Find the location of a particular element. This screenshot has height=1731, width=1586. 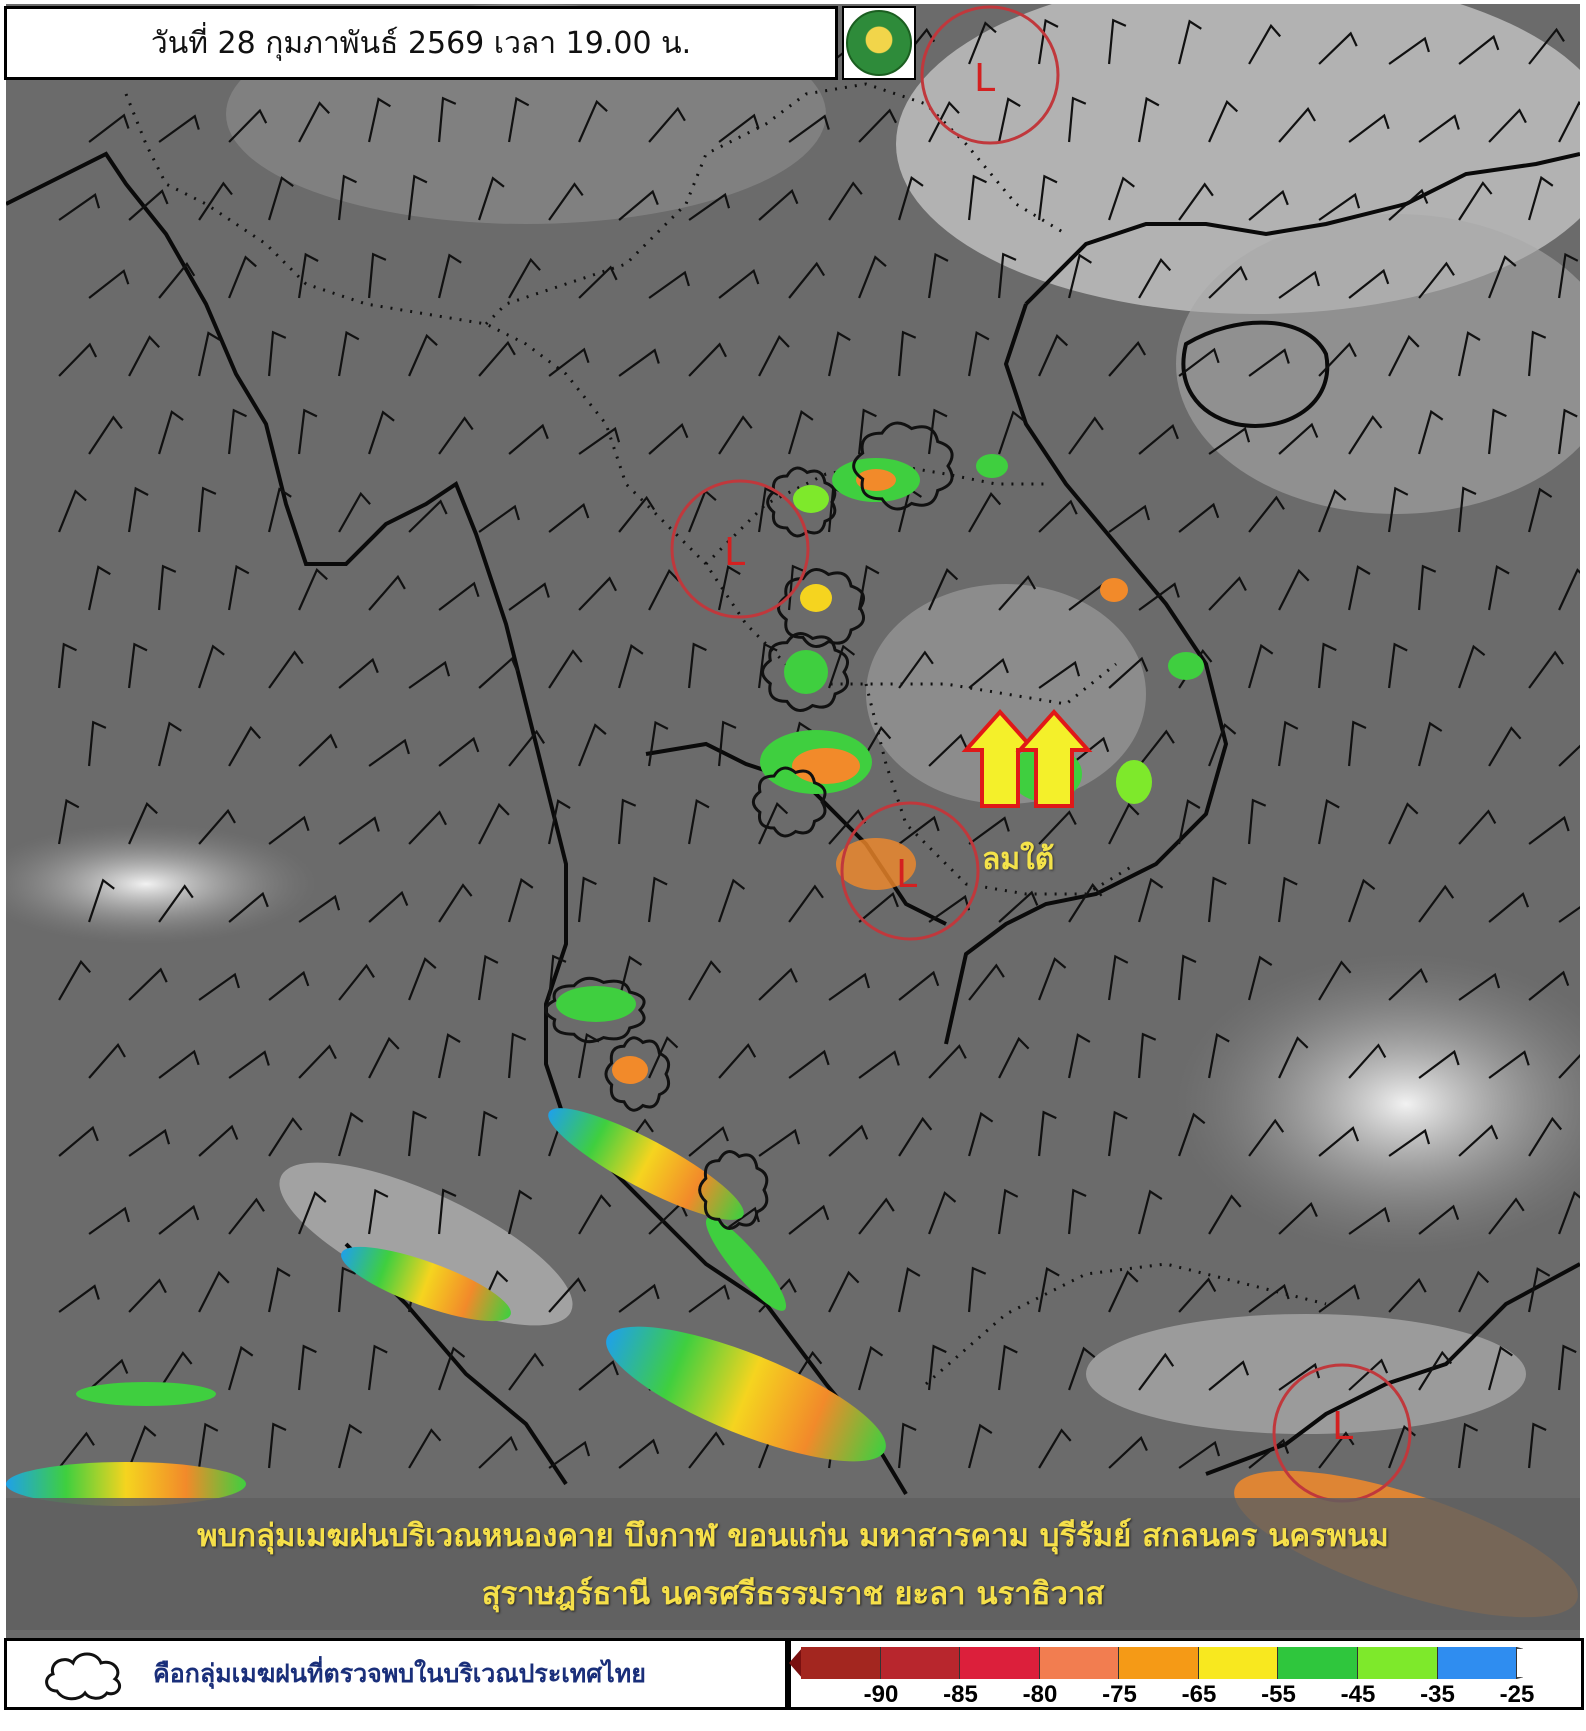

scale-tick-label: -35 is located at coordinates (1437, 1694).